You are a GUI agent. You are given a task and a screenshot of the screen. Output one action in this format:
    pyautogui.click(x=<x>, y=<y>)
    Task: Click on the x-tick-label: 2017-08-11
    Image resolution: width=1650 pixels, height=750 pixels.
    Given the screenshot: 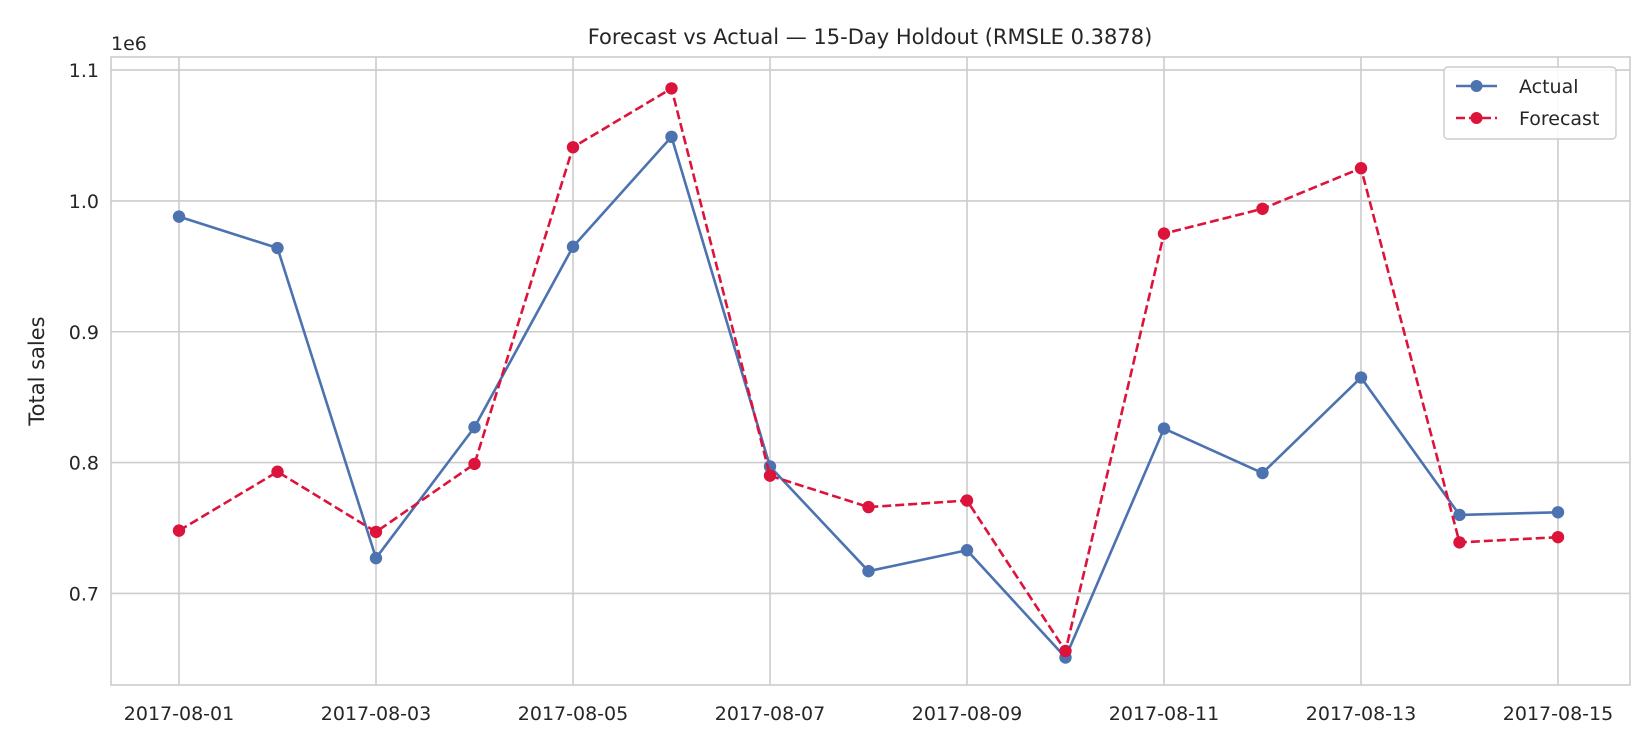 What is the action you would take?
    pyautogui.click(x=1164, y=714)
    